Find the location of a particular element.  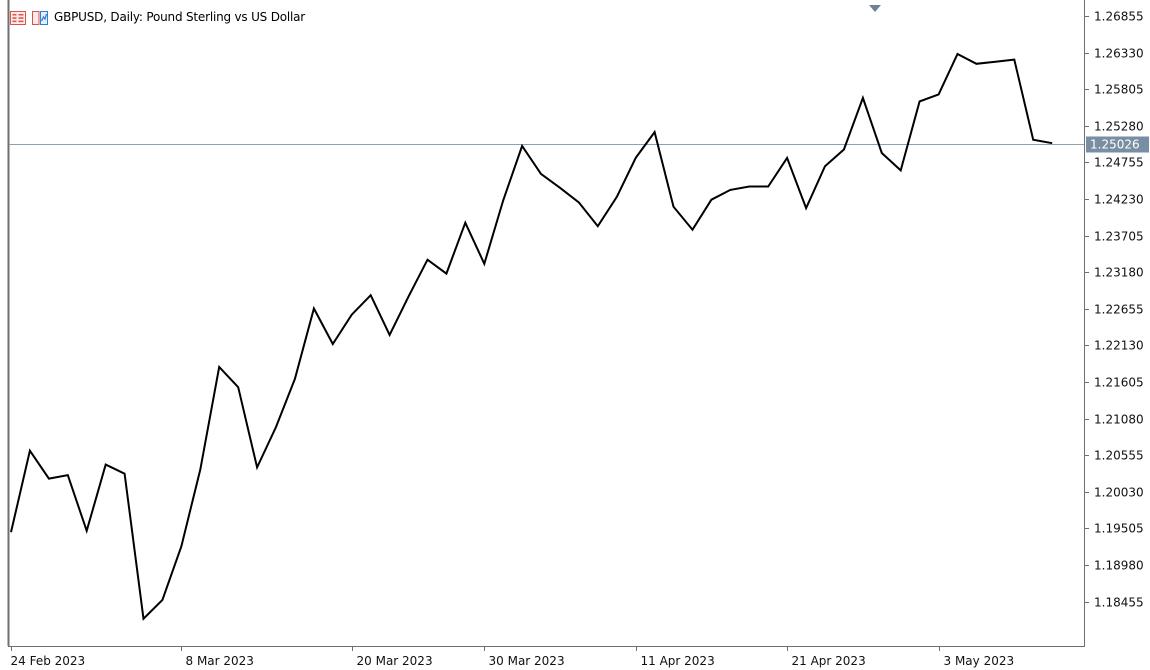

price-tick-label: 1.23705 is located at coordinates (1119, 237).